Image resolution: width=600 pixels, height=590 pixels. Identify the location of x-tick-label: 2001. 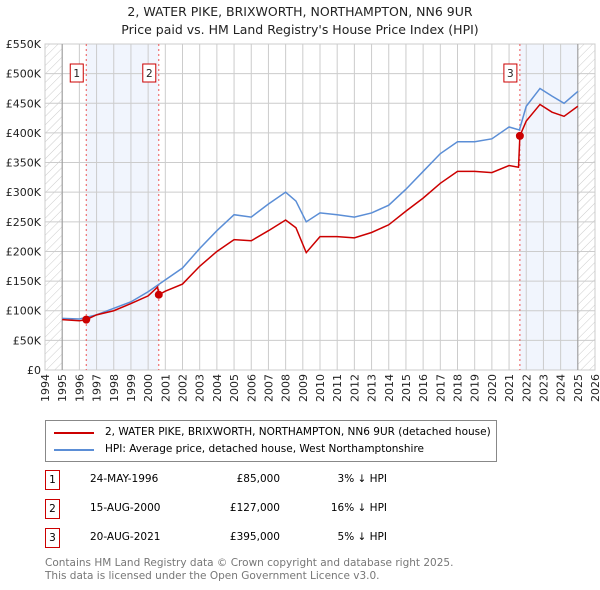
(165, 388).